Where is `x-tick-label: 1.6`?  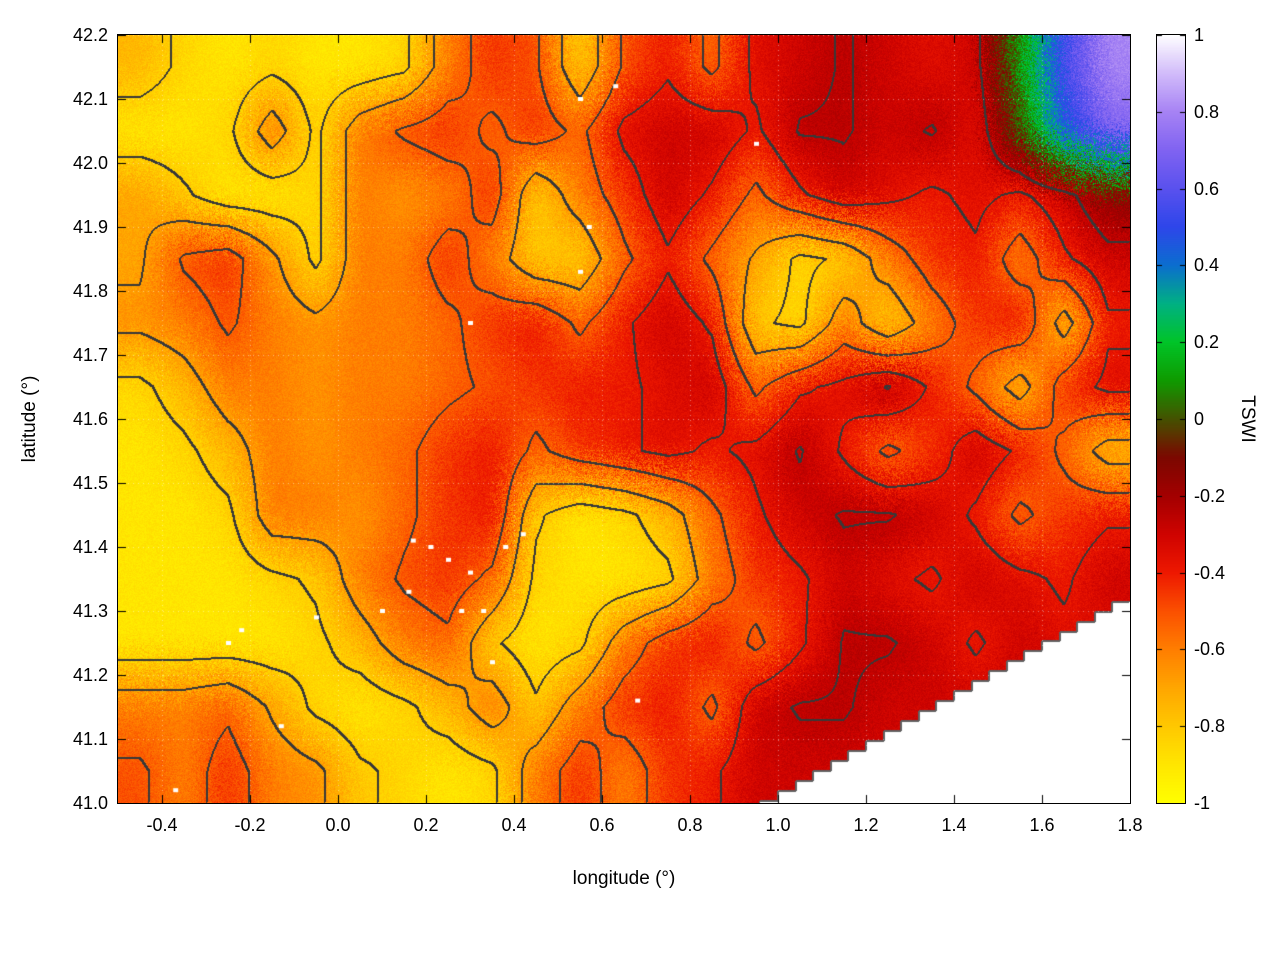 x-tick-label: 1.6 is located at coordinates (1042, 825).